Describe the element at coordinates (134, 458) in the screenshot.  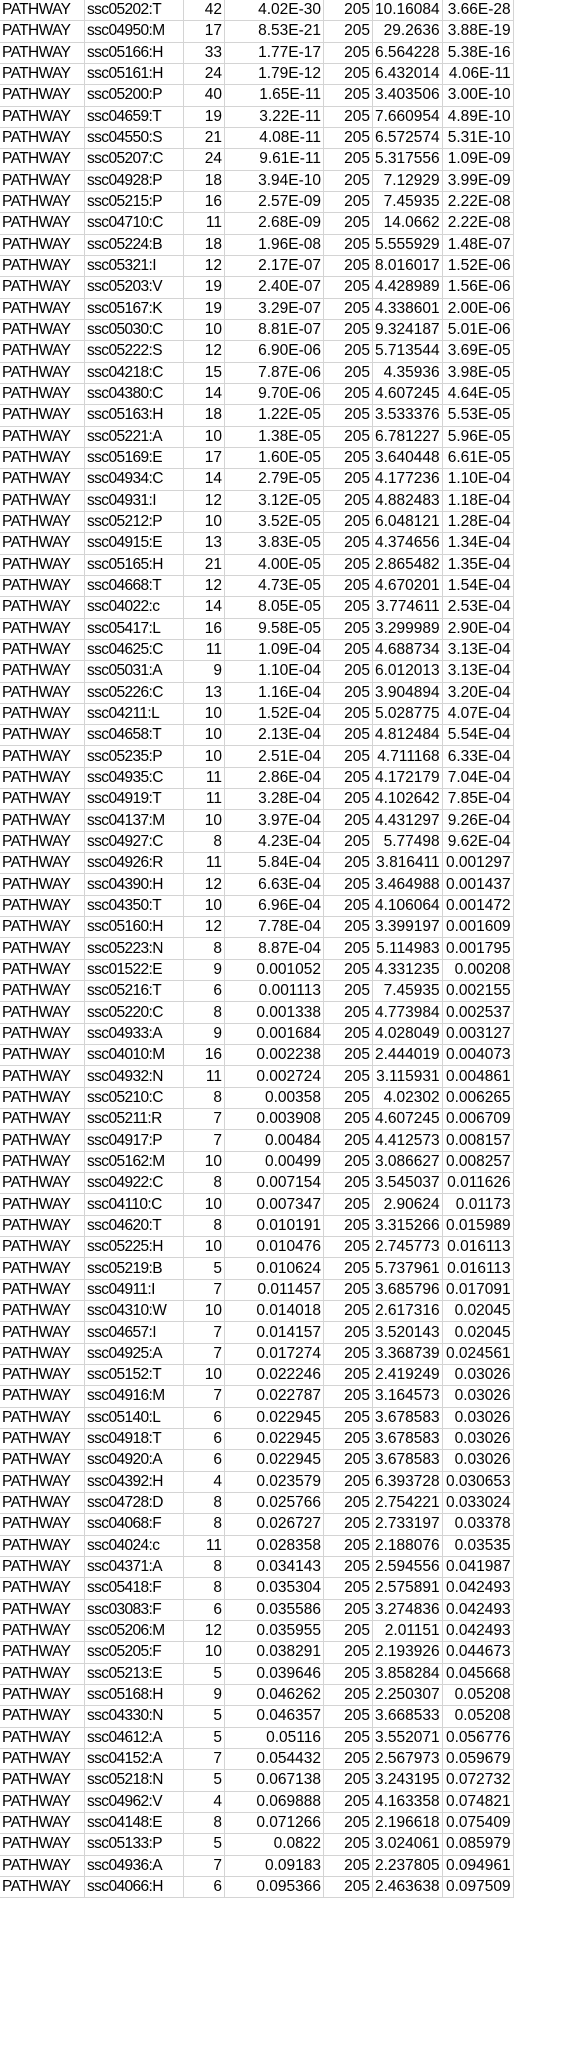
I see `term-cell: ssc05169:E` at that location.